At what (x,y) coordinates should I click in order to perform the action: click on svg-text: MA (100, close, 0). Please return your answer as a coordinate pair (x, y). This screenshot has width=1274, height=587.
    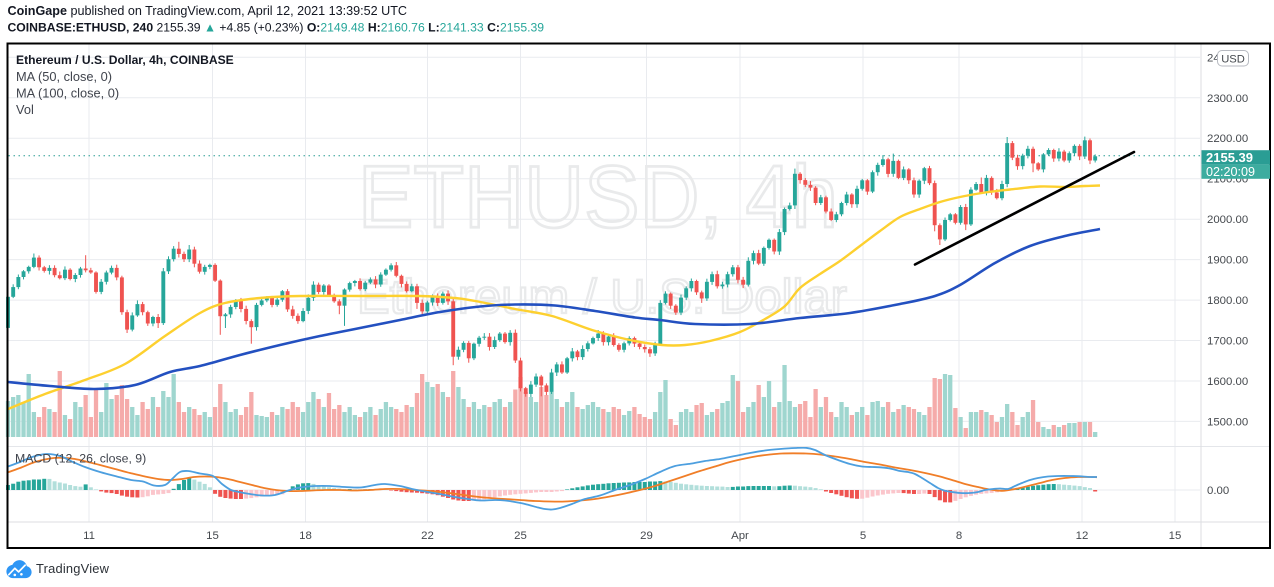
    Looking at the image, I should click on (67, 93).